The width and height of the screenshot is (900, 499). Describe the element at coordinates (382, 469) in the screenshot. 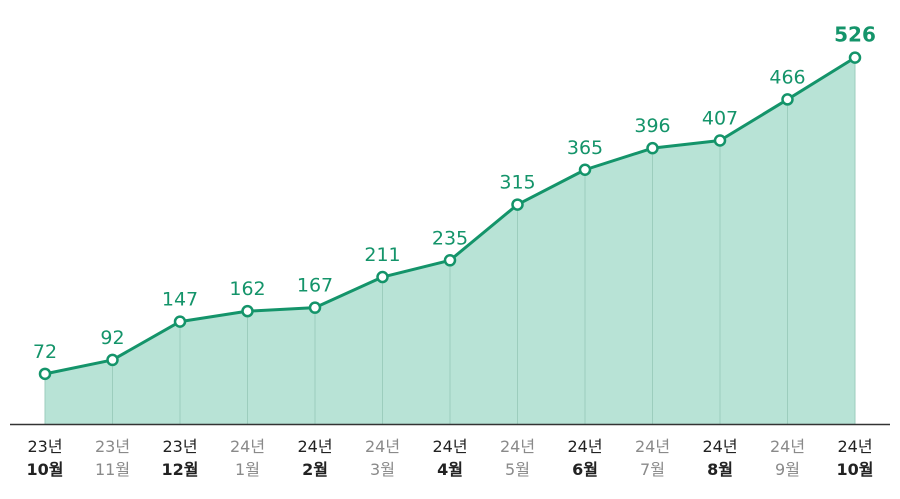

I see `x-tick-month-label: 3월` at that location.